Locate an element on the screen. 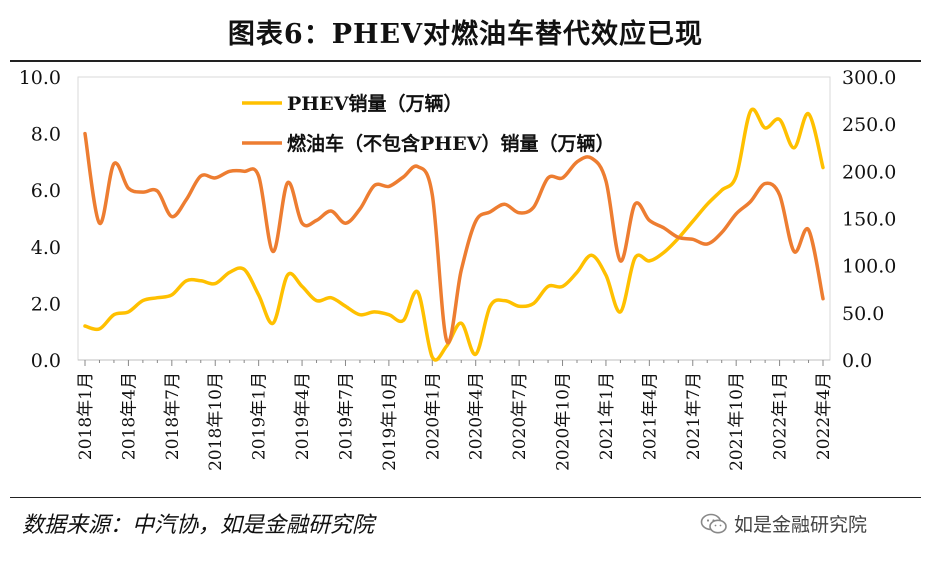  legend: PHEV销量（万辆） 燃油车（不包含PHEV）销量（万辆） is located at coordinates (428, 123).